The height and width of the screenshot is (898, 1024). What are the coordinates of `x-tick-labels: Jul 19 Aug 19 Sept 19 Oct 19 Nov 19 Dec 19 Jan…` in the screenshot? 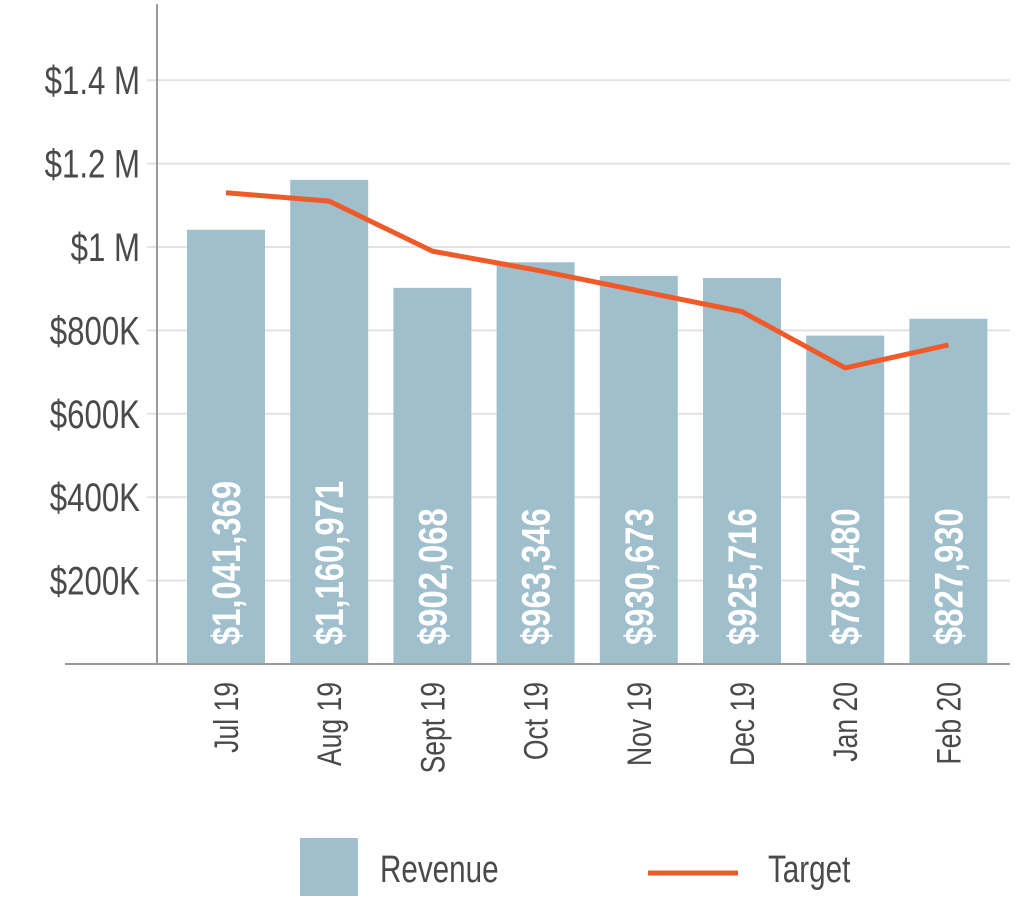 It's located at (588, 727).